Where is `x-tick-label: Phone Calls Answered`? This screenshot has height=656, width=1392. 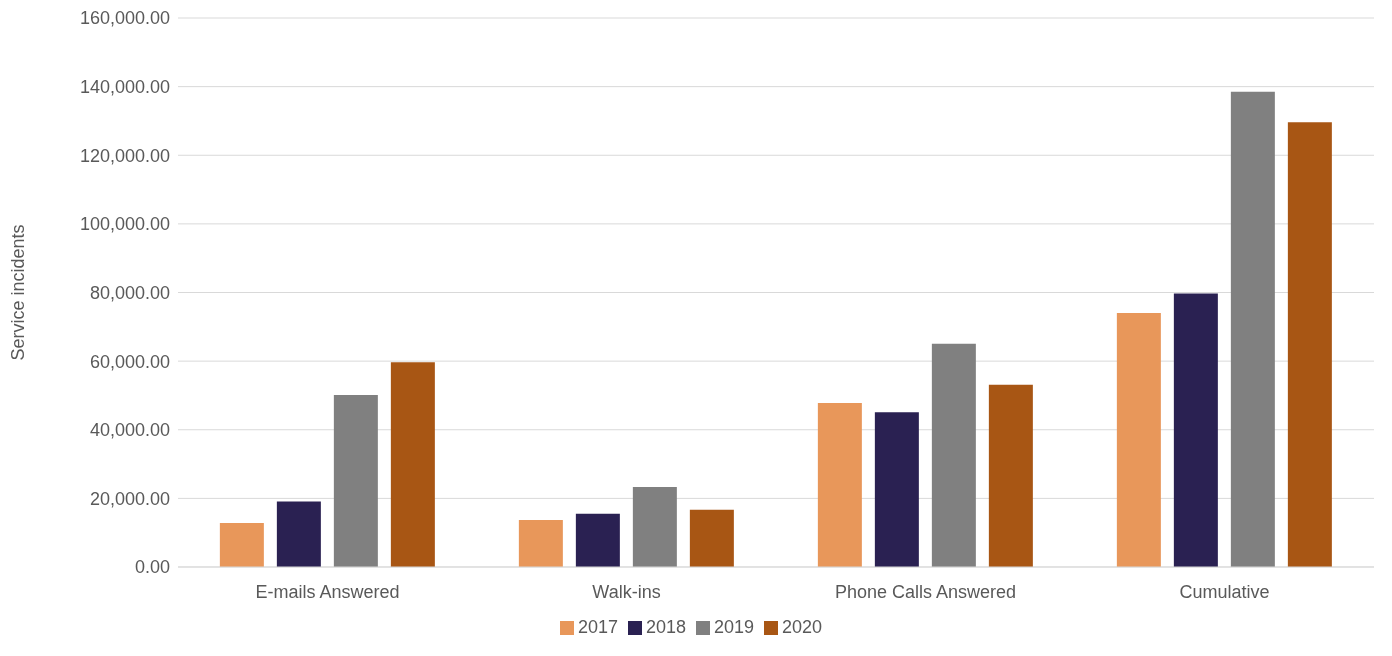
x-tick-label: Phone Calls Answered is located at coordinates (925, 591).